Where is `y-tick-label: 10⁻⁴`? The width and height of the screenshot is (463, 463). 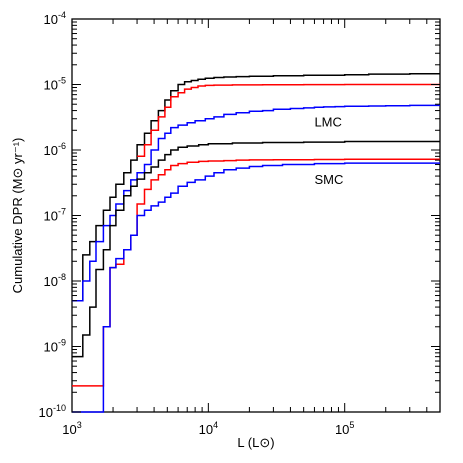 y-tick-label: 10⁻⁴ is located at coordinates (55, 18).